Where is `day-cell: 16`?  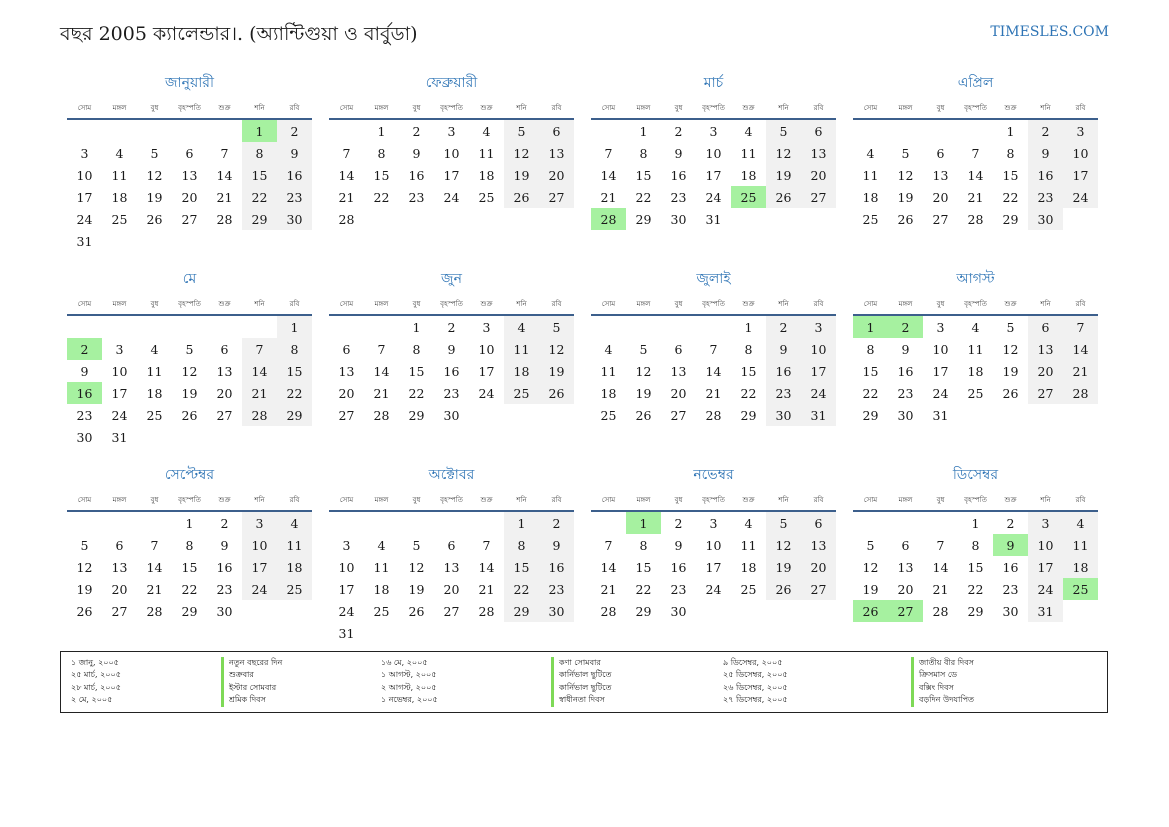 day-cell: 16 is located at coordinates (416, 175).